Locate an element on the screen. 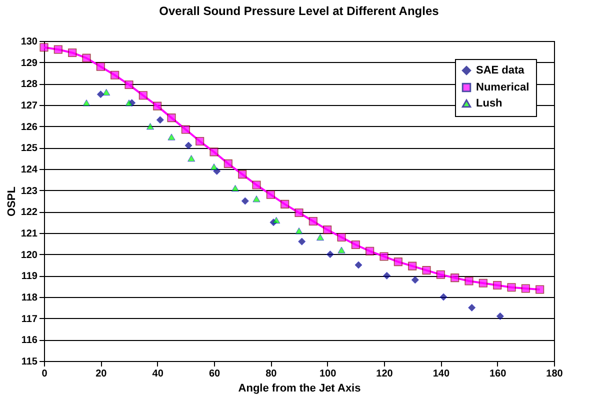 The image size is (606, 410). x-tick-label: 140 is located at coordinates (441, 374).